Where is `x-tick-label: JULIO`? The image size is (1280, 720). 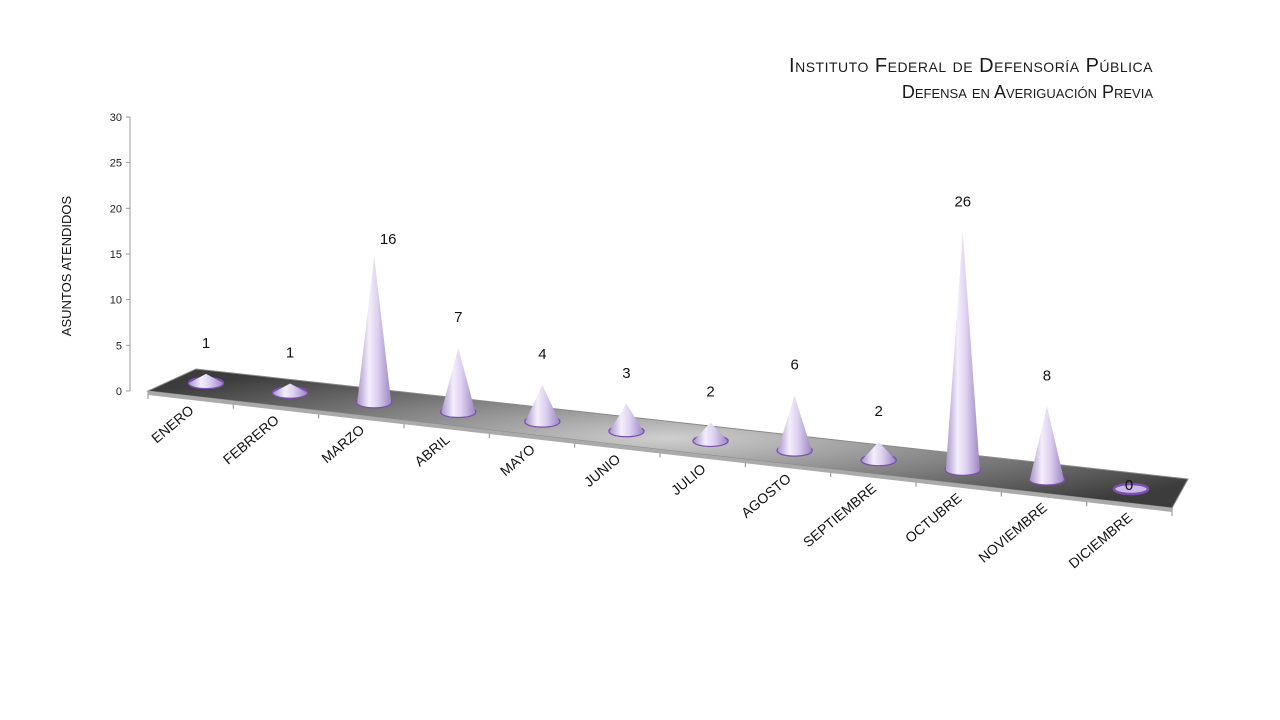 x-tick-label: JULIO is located at coordinates (688, 479).